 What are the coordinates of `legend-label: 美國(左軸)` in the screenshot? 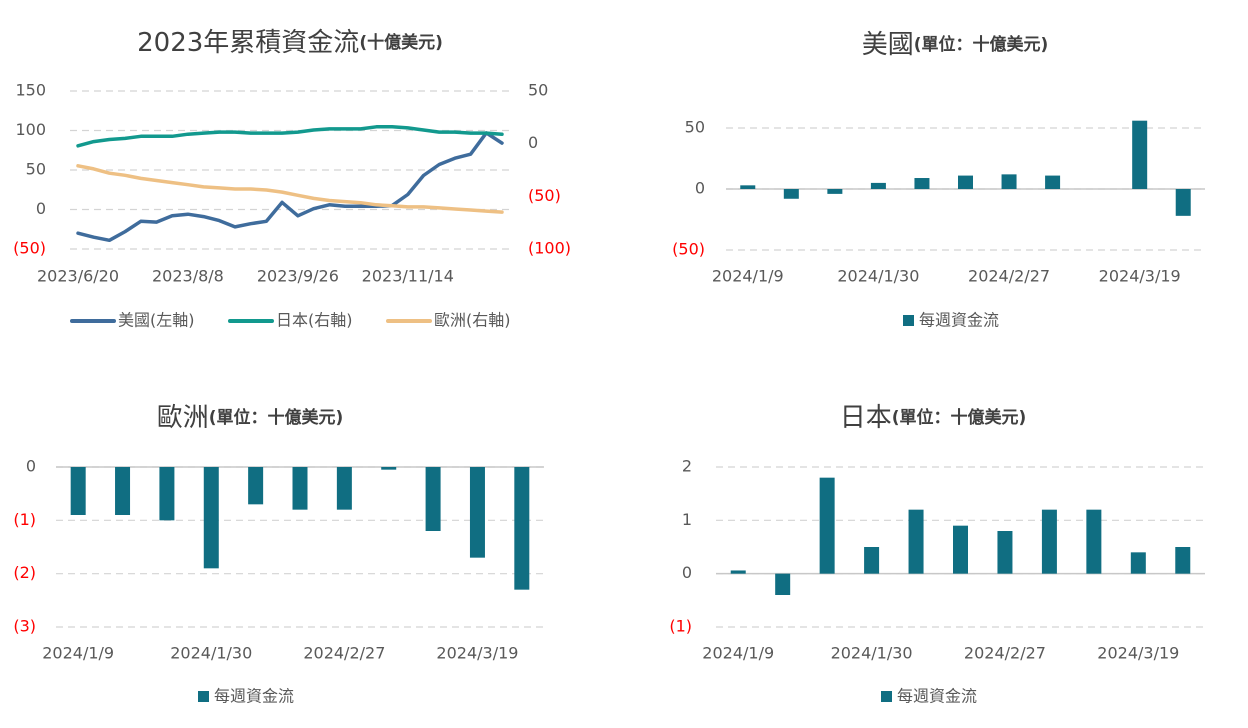 It's located at (156, 320).